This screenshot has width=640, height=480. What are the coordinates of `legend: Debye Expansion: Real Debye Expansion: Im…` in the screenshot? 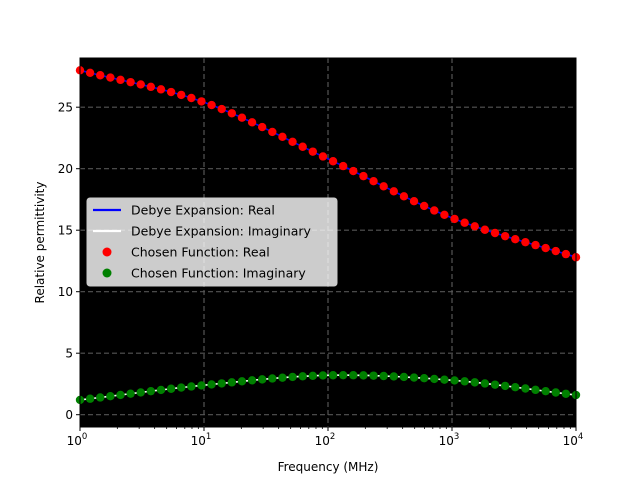 It's located at (212, 242).